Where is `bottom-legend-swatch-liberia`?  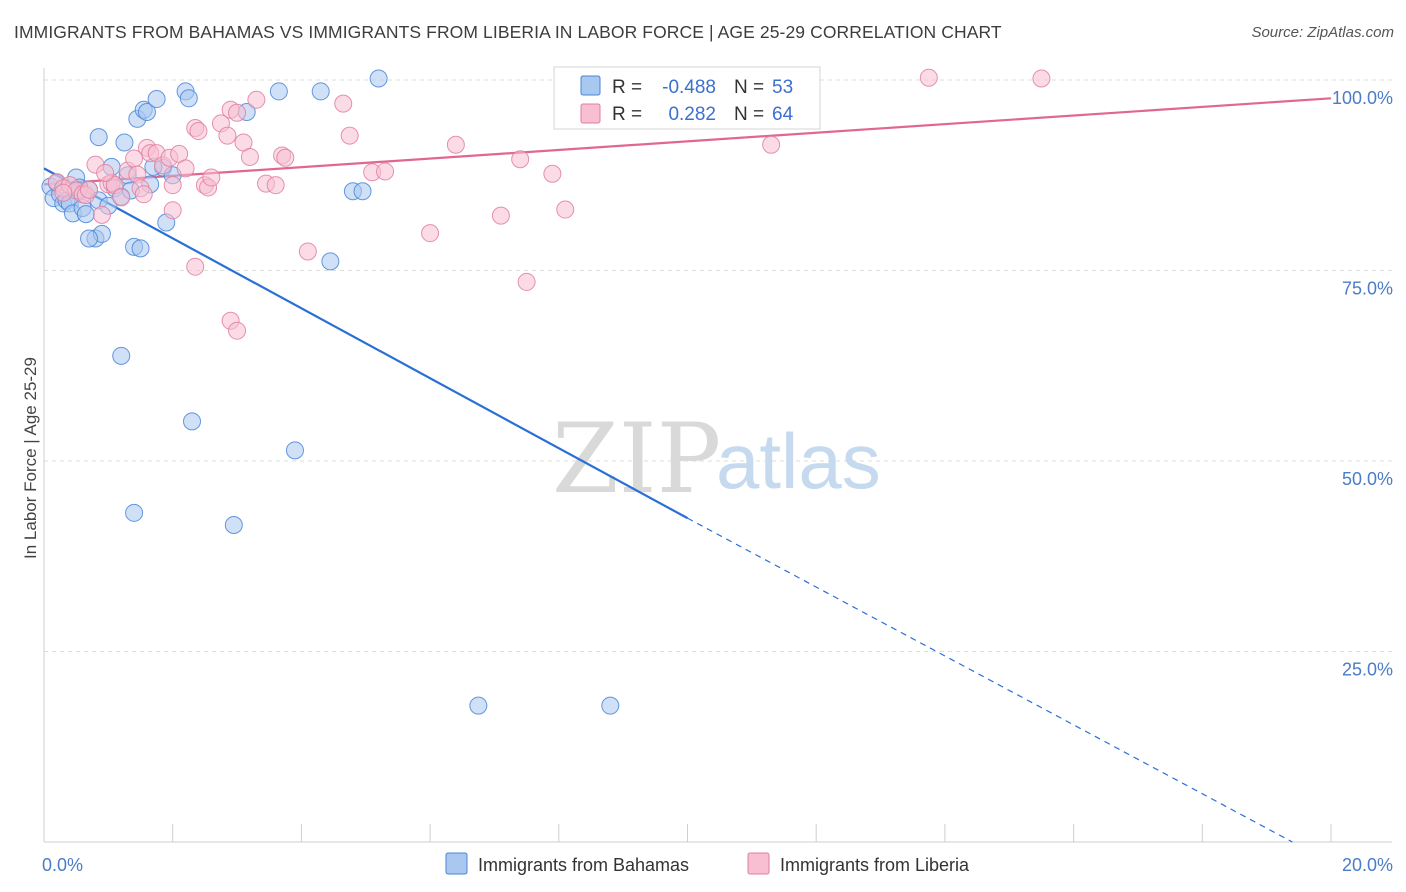 bottom-legend-swatch-liberia is located at coordinates (758, 863).